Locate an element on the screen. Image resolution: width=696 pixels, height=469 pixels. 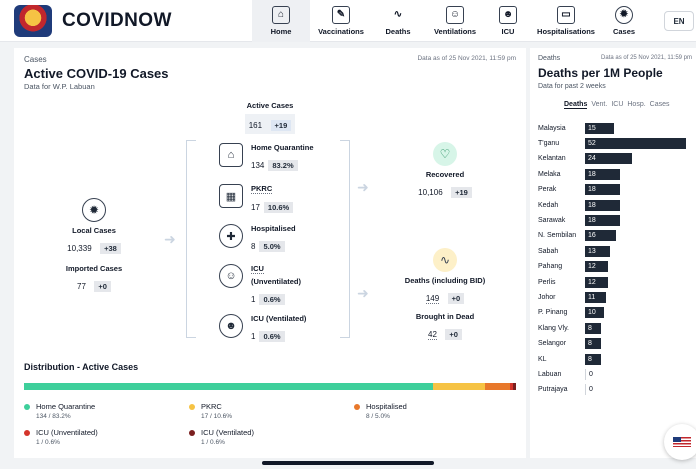
tab-cases: ✹ Cases is located at coordinates (624, 21).